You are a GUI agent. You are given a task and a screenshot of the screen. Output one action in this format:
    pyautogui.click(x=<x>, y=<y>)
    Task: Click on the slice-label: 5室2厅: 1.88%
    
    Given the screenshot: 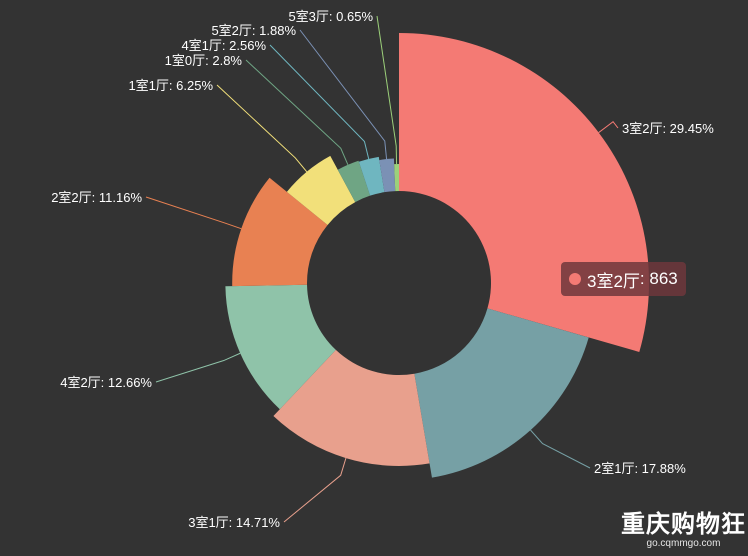 What is the action you would take?
    pyautogui.click(x=253, y=30)
    